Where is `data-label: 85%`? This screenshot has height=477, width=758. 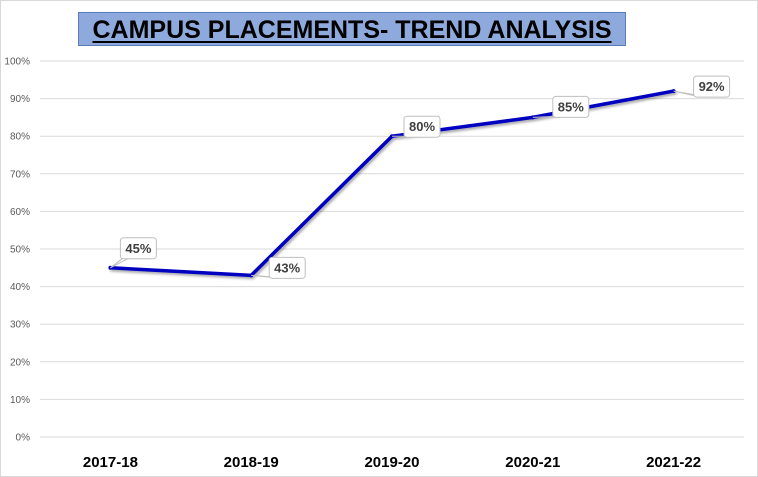
data-label: 85% is located at coordinates (561, 106).